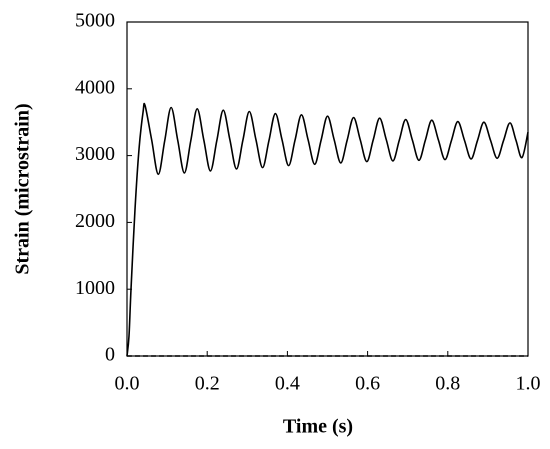  I want to click on x-tick-label: 0.6, so click(367, 384).